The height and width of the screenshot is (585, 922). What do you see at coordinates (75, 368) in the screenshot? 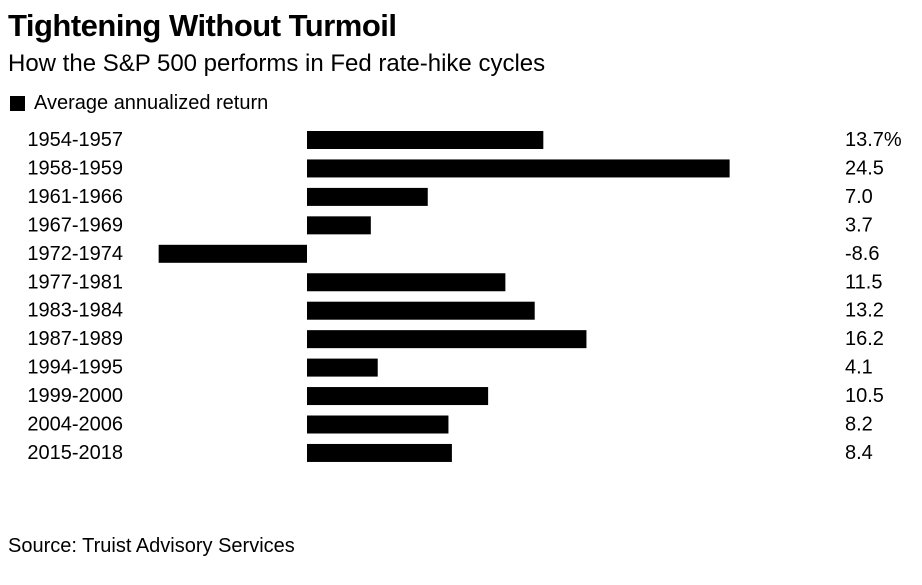
I see `category-label: 1994-1995` at bounding box center [75, 368].